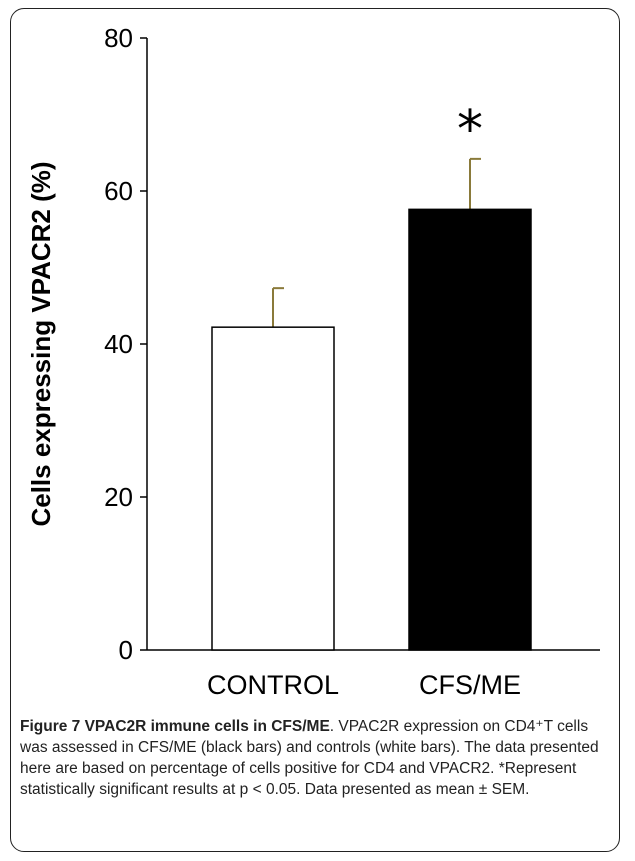 The width and height of the screenshot is (635, 861). I want to click on bar-control, so click(273, 488).